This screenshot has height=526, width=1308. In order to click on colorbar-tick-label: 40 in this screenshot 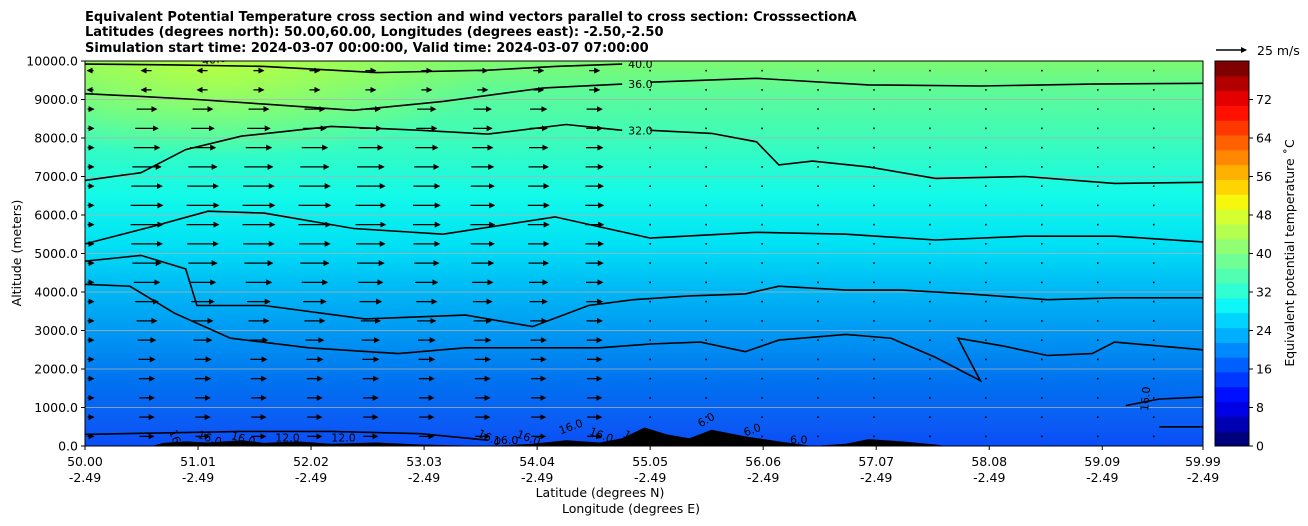, I will do `click(1264, 253)`.